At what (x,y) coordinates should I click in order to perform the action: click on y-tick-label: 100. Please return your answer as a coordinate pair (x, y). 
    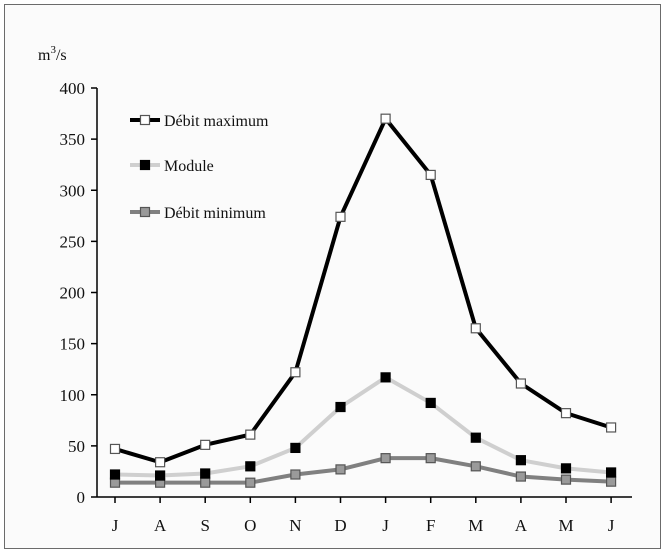
    Looking at the image, I should click on (73, 395).